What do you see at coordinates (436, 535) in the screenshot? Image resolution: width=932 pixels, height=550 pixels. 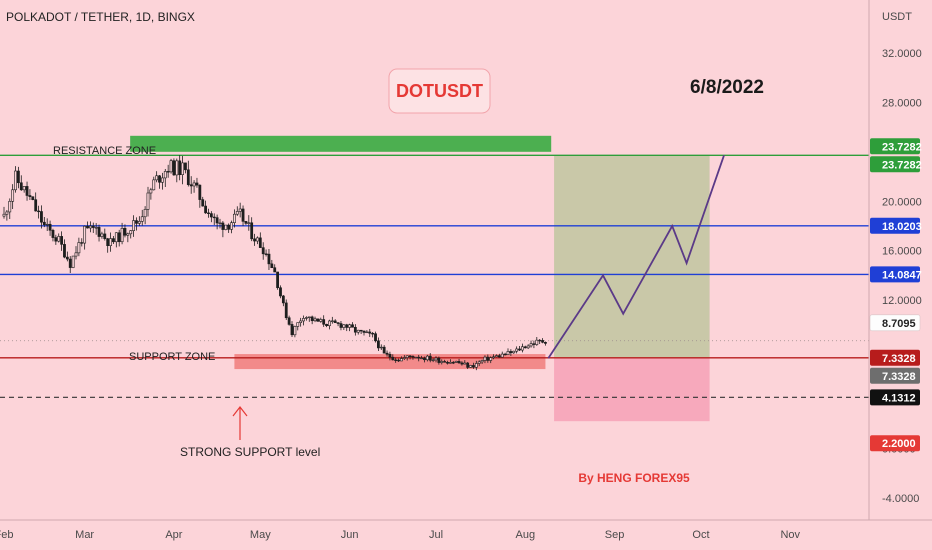 I see `time-tick-label: Jul` at bounding box center [436, 535].